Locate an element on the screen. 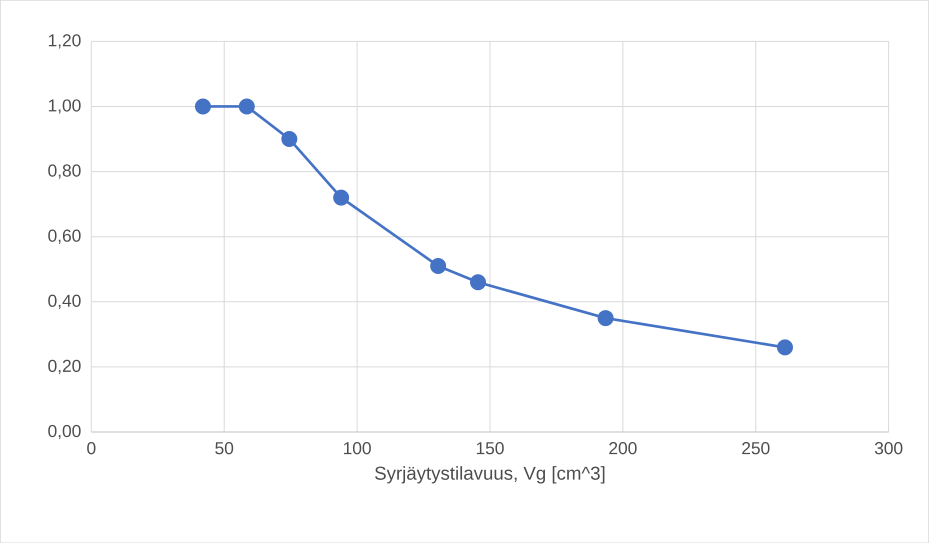 The width and height of the screenshot is (929, 543). y-tick-label: 0,80 is located at coordinates (64, 171).